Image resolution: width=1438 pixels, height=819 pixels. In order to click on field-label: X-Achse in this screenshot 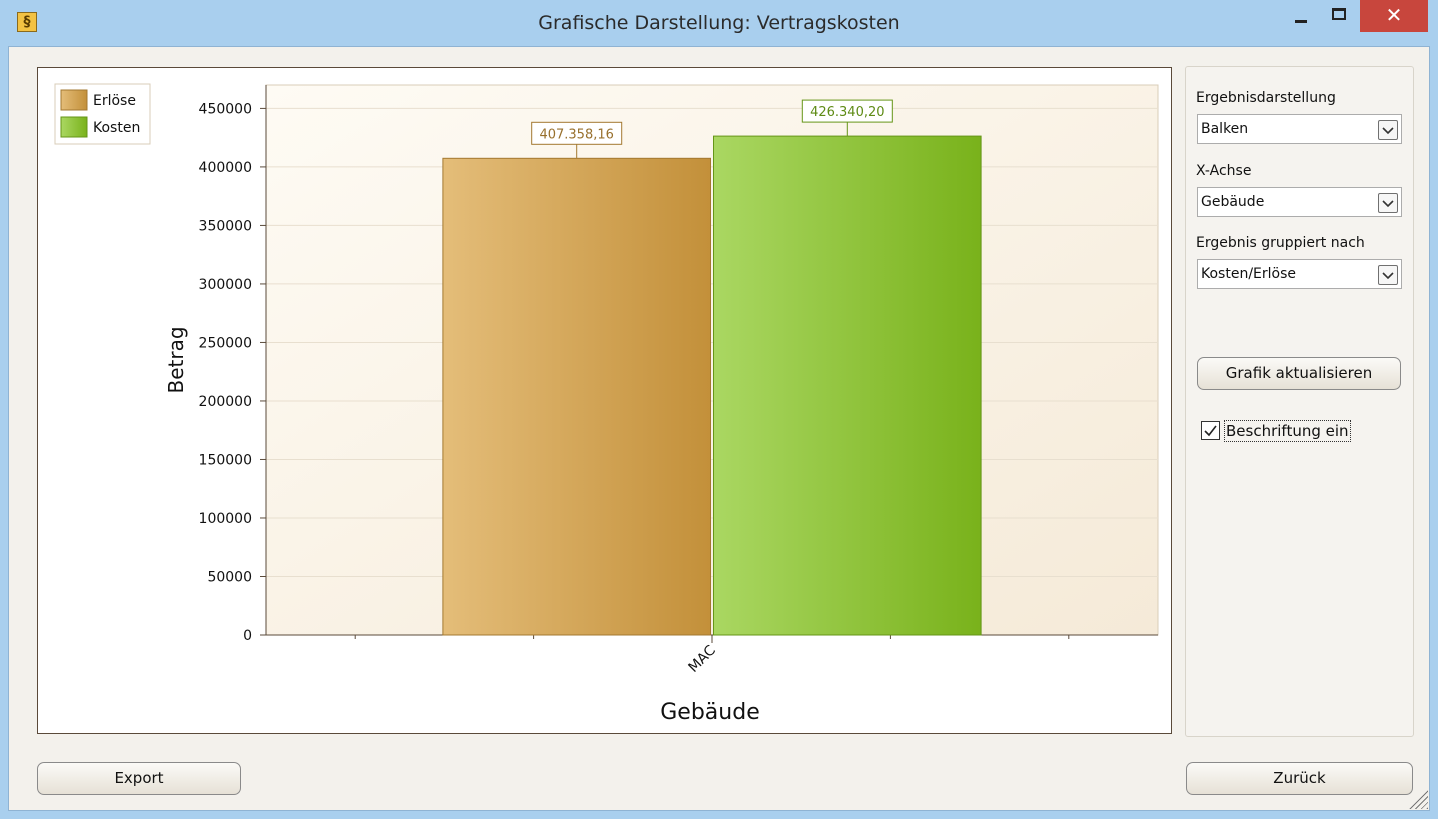, I will do `click(1224, 171)`.